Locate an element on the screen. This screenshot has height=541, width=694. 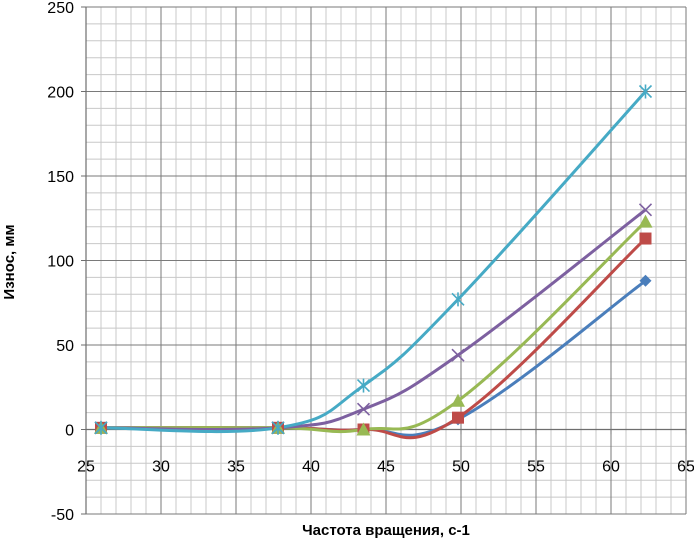
x-tick-label: 55 is located at coordinates (536, 467).